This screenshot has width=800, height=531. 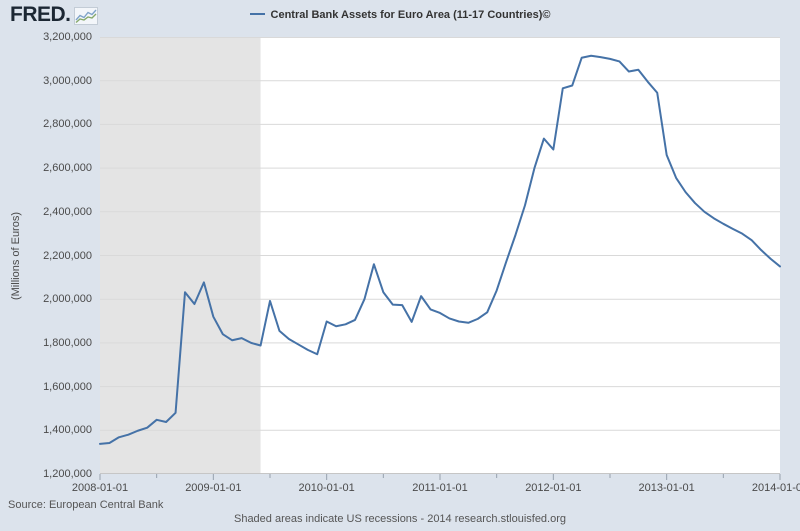 I want to click on x-tick-label: 2008-01-01, so click(x=100, y=488).